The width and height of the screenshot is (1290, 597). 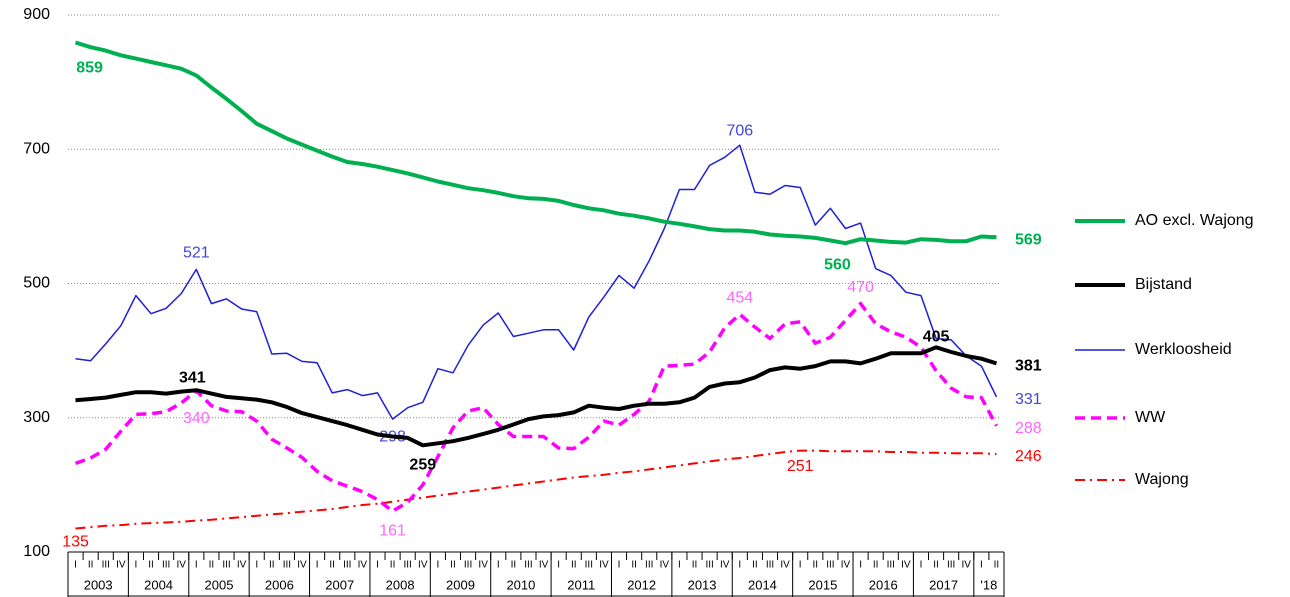 I want to click on data-label: 454, so click(x=739, y=298).